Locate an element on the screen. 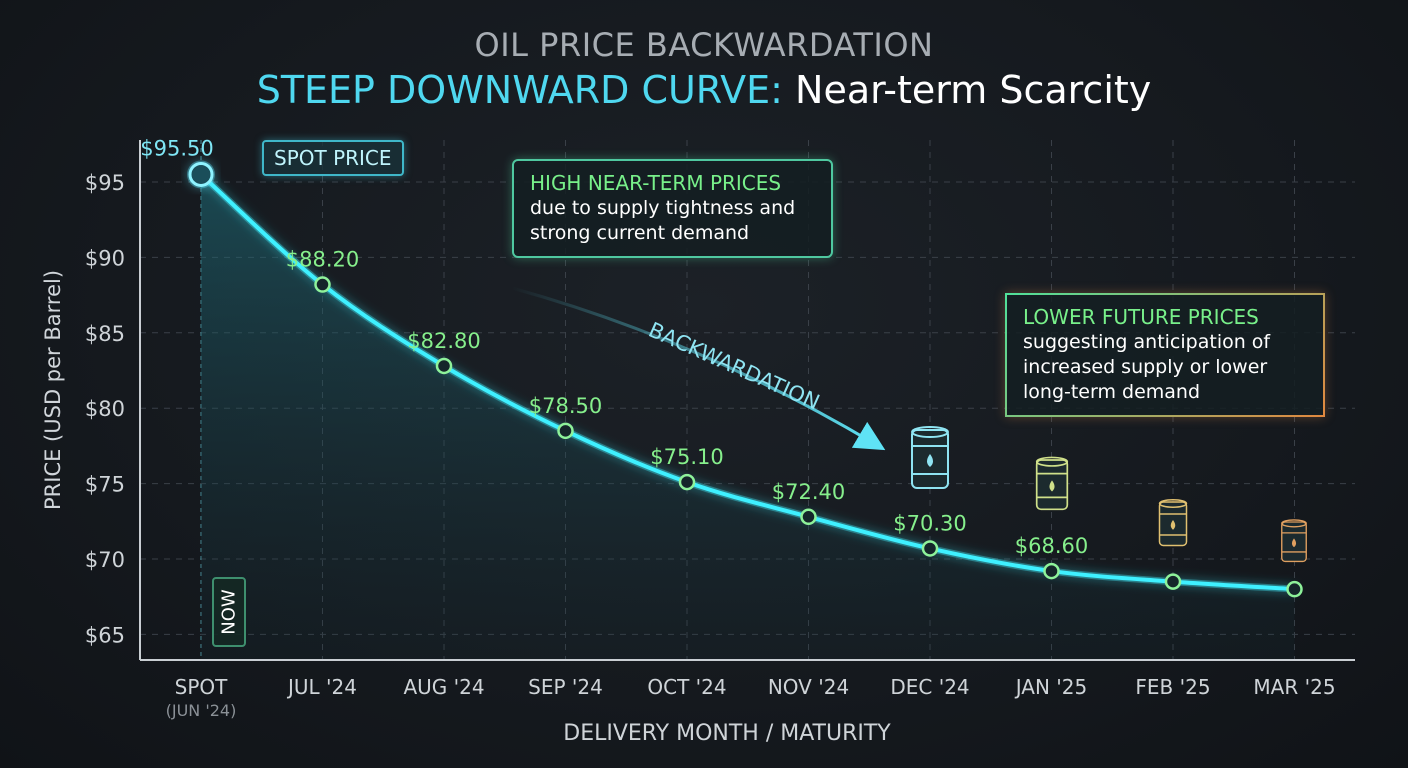 The height and width of the screenshot is (768, 1408). backwardation-arrow: BACKWARDATION is located at coordinates (698, 368).